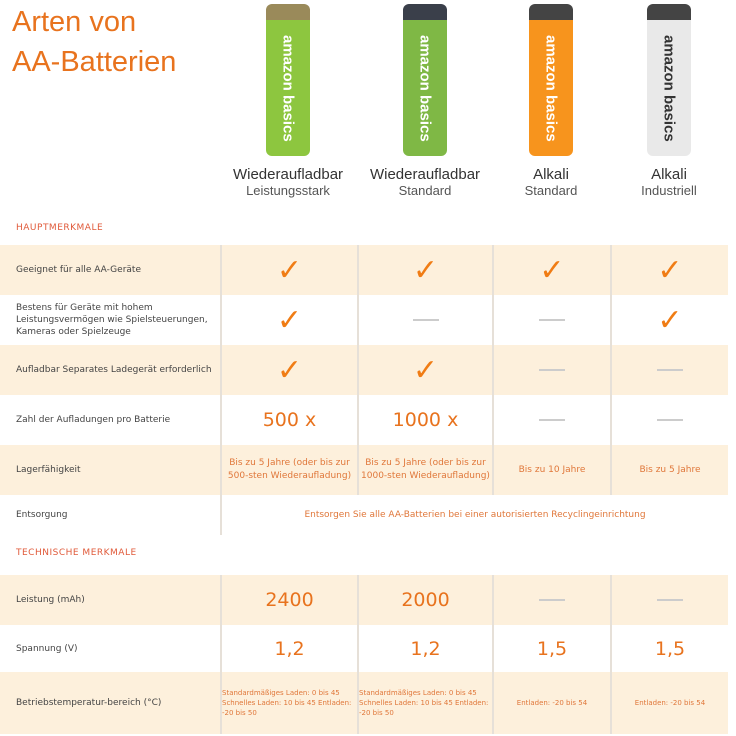  I want to click on cell-value: 1,2, so click(425, 648).